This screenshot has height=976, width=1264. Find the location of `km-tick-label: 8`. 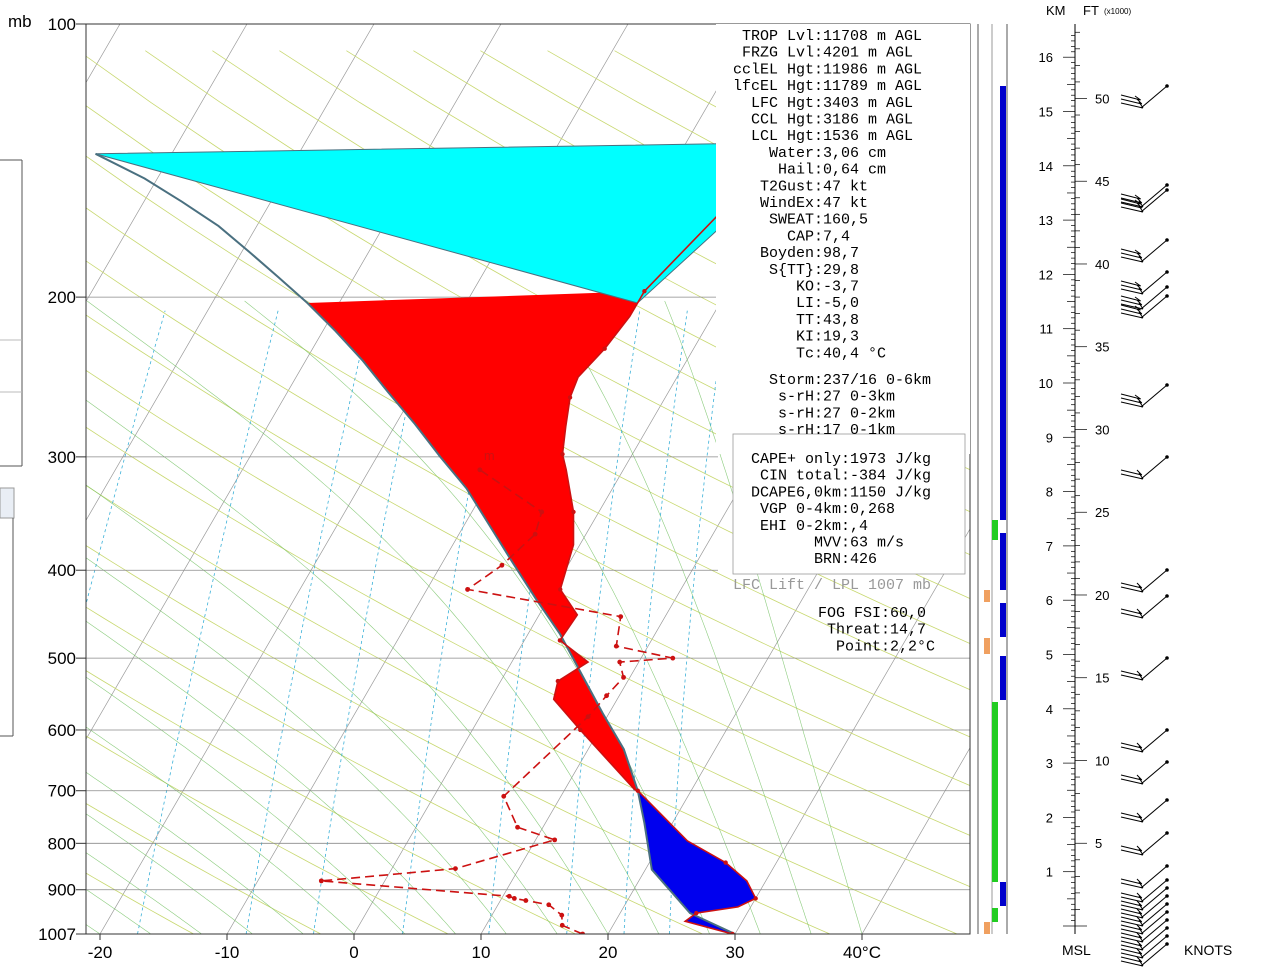

km-tick-label: 8 is located at coordinates (1049, 492).